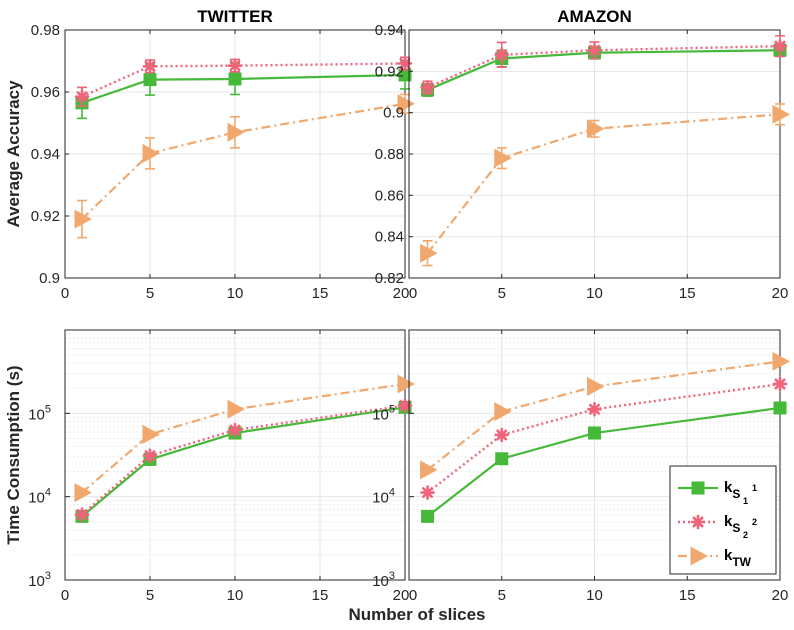 Image resolution: width=794 pixels, height=630 pixels. What do you see at coordinates (401, 293) in the screenshot?
I see `twitter-accuracy-xtick-label: 20` at bounding box center [401, 293].